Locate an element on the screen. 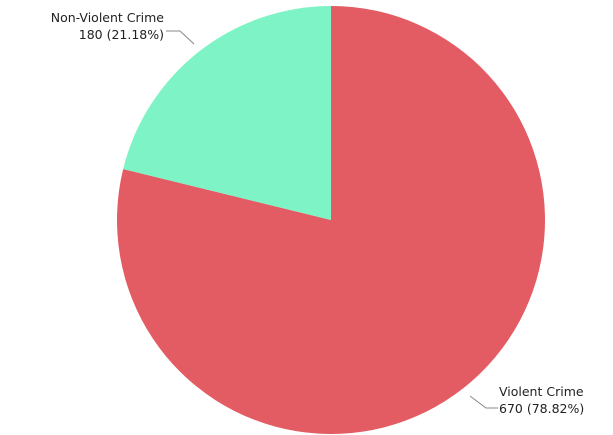 The width and height of the screenshot is (613, 435). slice-label-value: 670 (78.82%) is located at coordinates (541, 408).